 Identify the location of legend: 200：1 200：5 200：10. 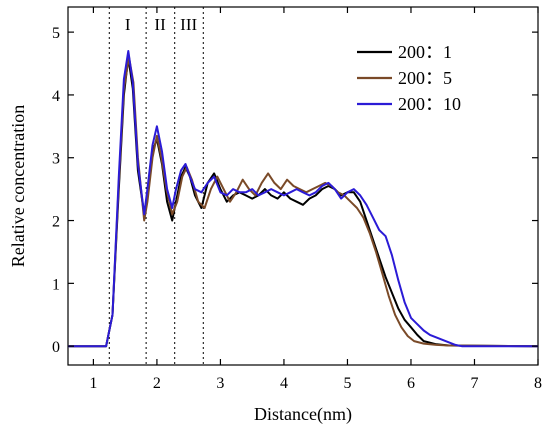
(409, 78).